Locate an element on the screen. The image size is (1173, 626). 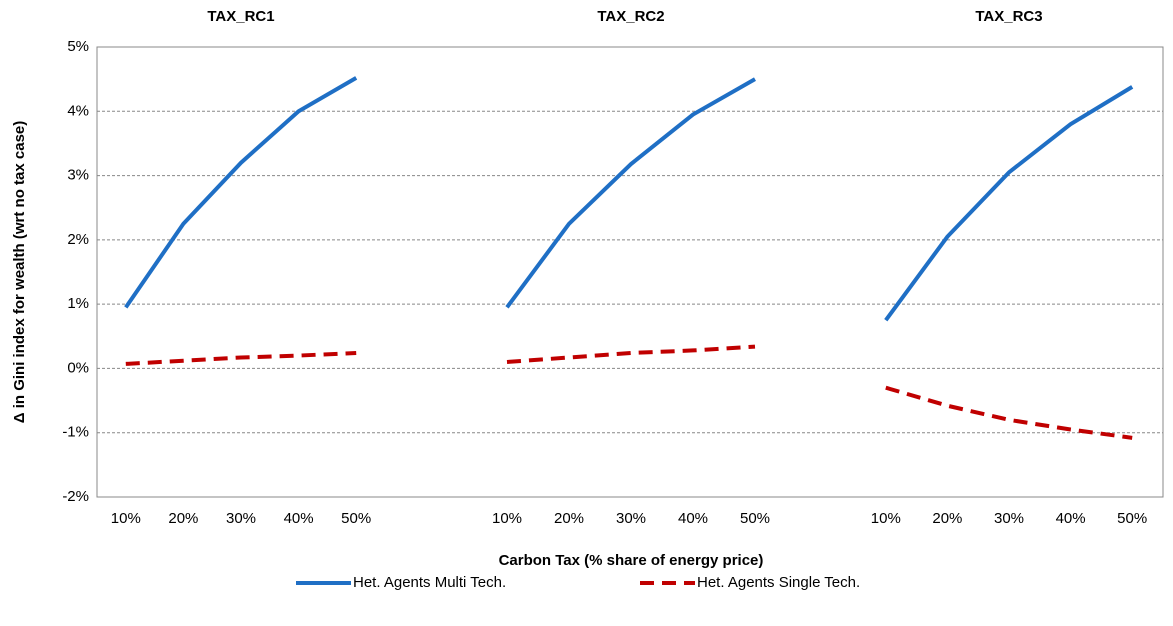
y-tick-label: 2% is located at coordinates (78, 239).